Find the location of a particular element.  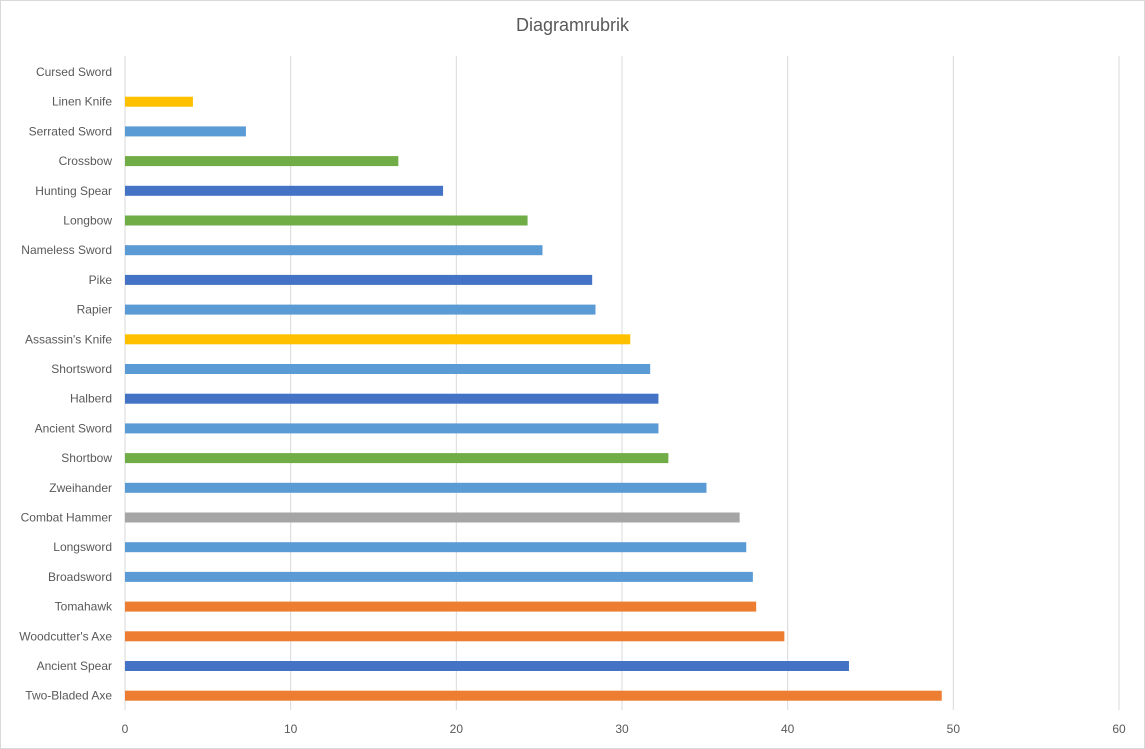

category-label: Halberd is located at coordinates (91, 399).